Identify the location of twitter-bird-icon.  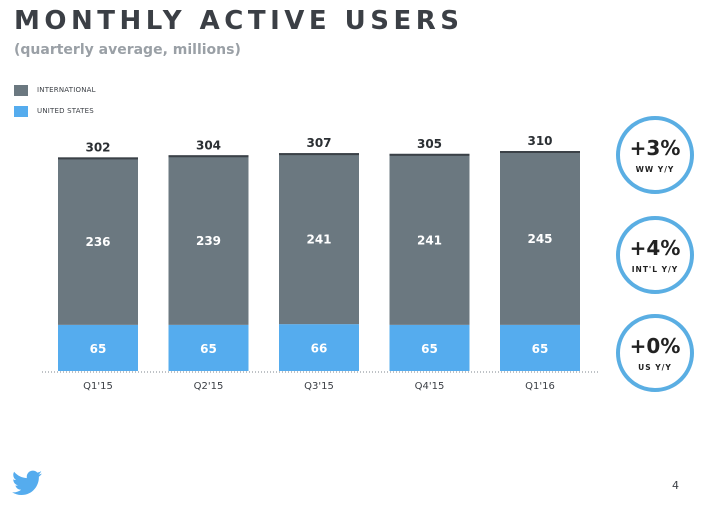
(27, 482).